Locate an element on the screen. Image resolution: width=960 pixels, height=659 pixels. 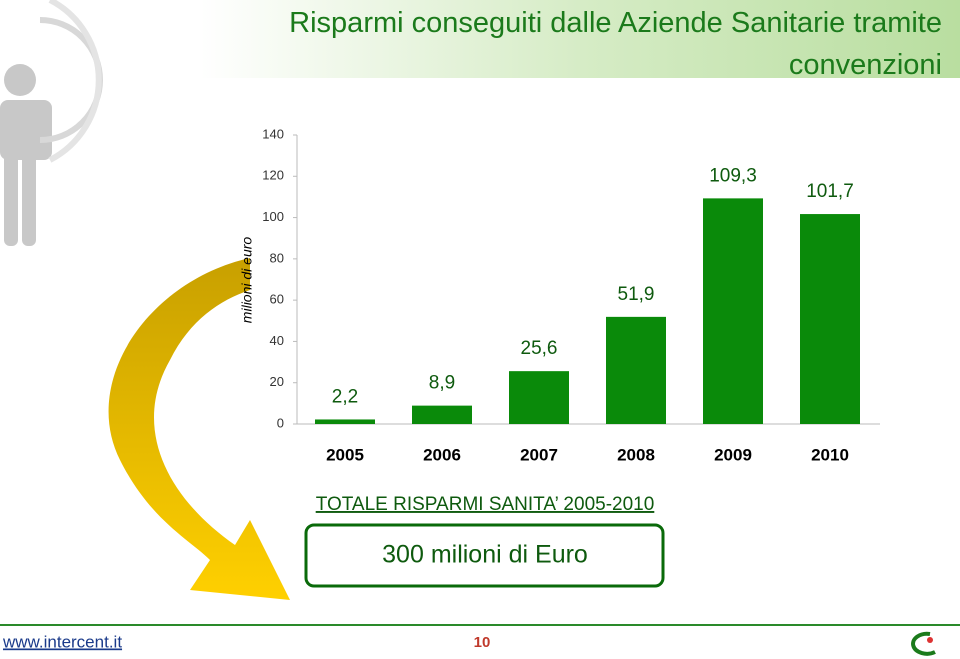
value-label: 8,9 is located at coordinates (442, 383).